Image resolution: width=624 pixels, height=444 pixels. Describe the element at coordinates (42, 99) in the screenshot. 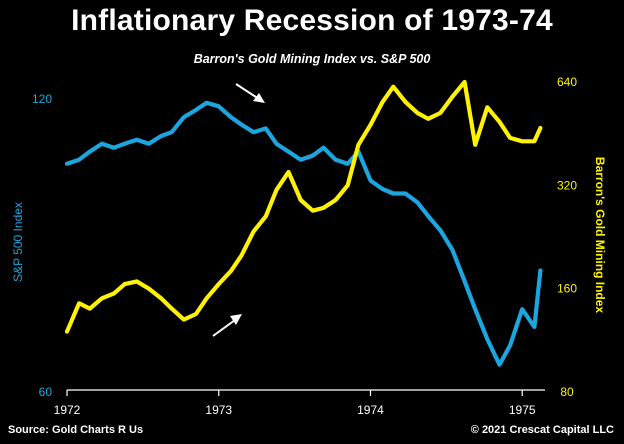

I see `y-left-tick-label: 120` at that location.